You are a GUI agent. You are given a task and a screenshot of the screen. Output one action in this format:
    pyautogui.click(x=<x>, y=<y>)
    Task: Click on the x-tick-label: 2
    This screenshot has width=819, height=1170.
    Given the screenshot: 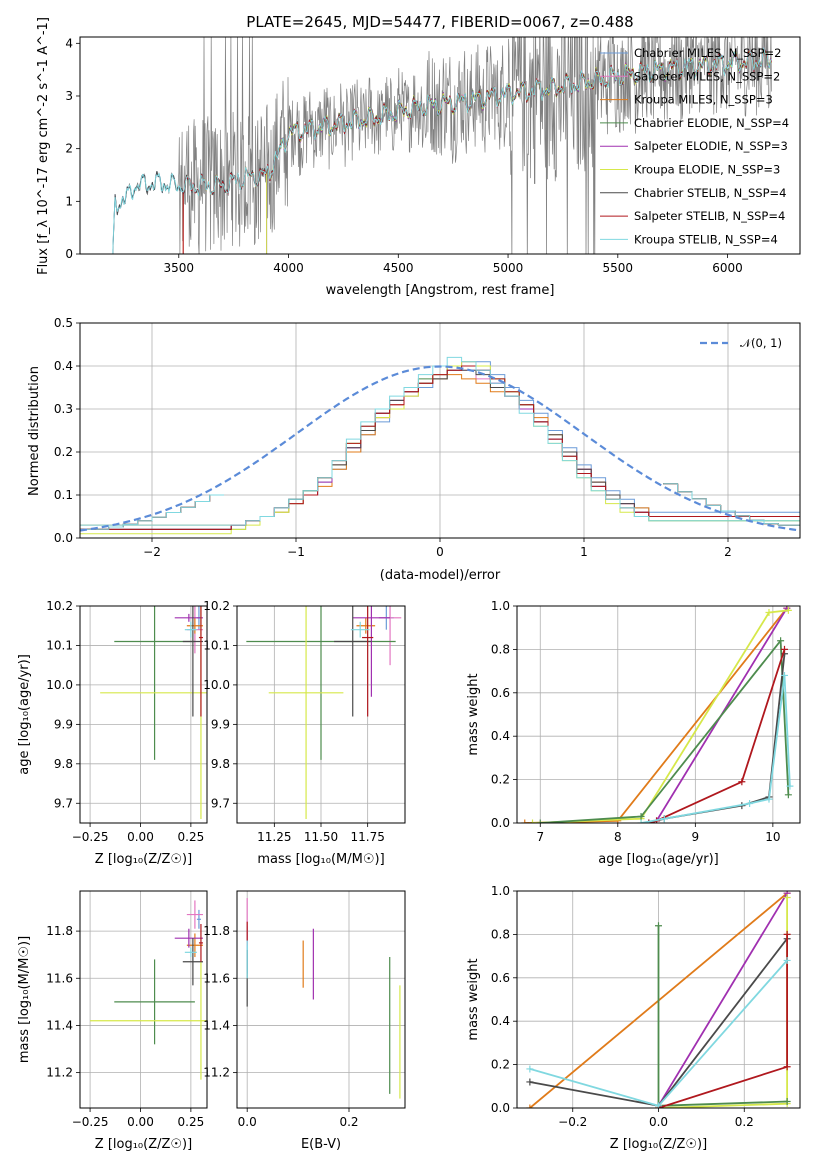 What is the action you would take?
    pyautogui.click(x=728, y=552)
    